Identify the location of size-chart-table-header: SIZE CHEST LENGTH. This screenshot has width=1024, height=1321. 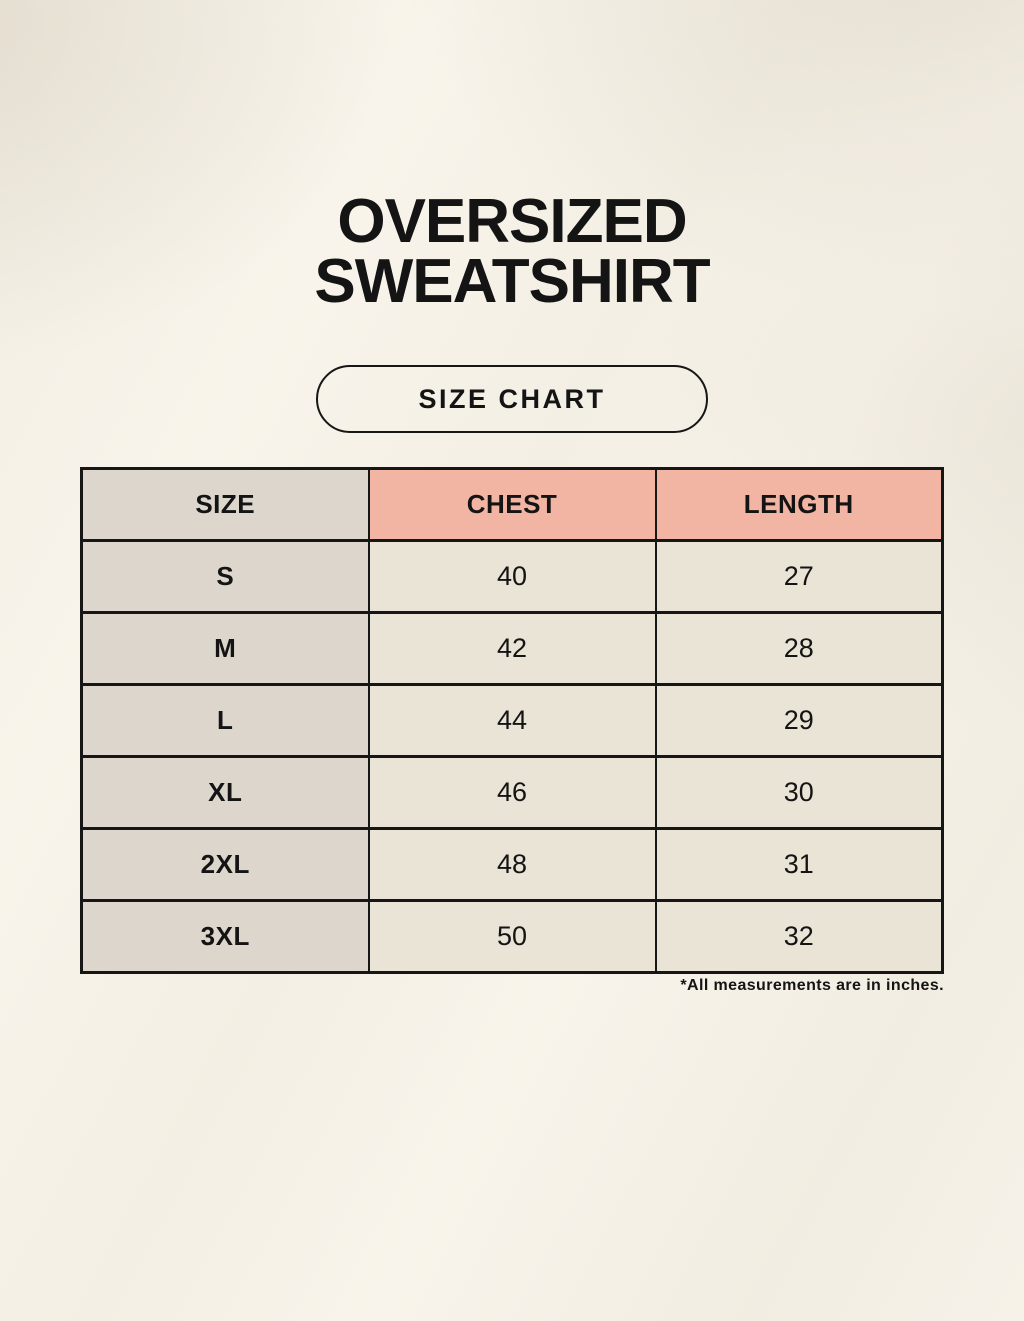
(512, 504).